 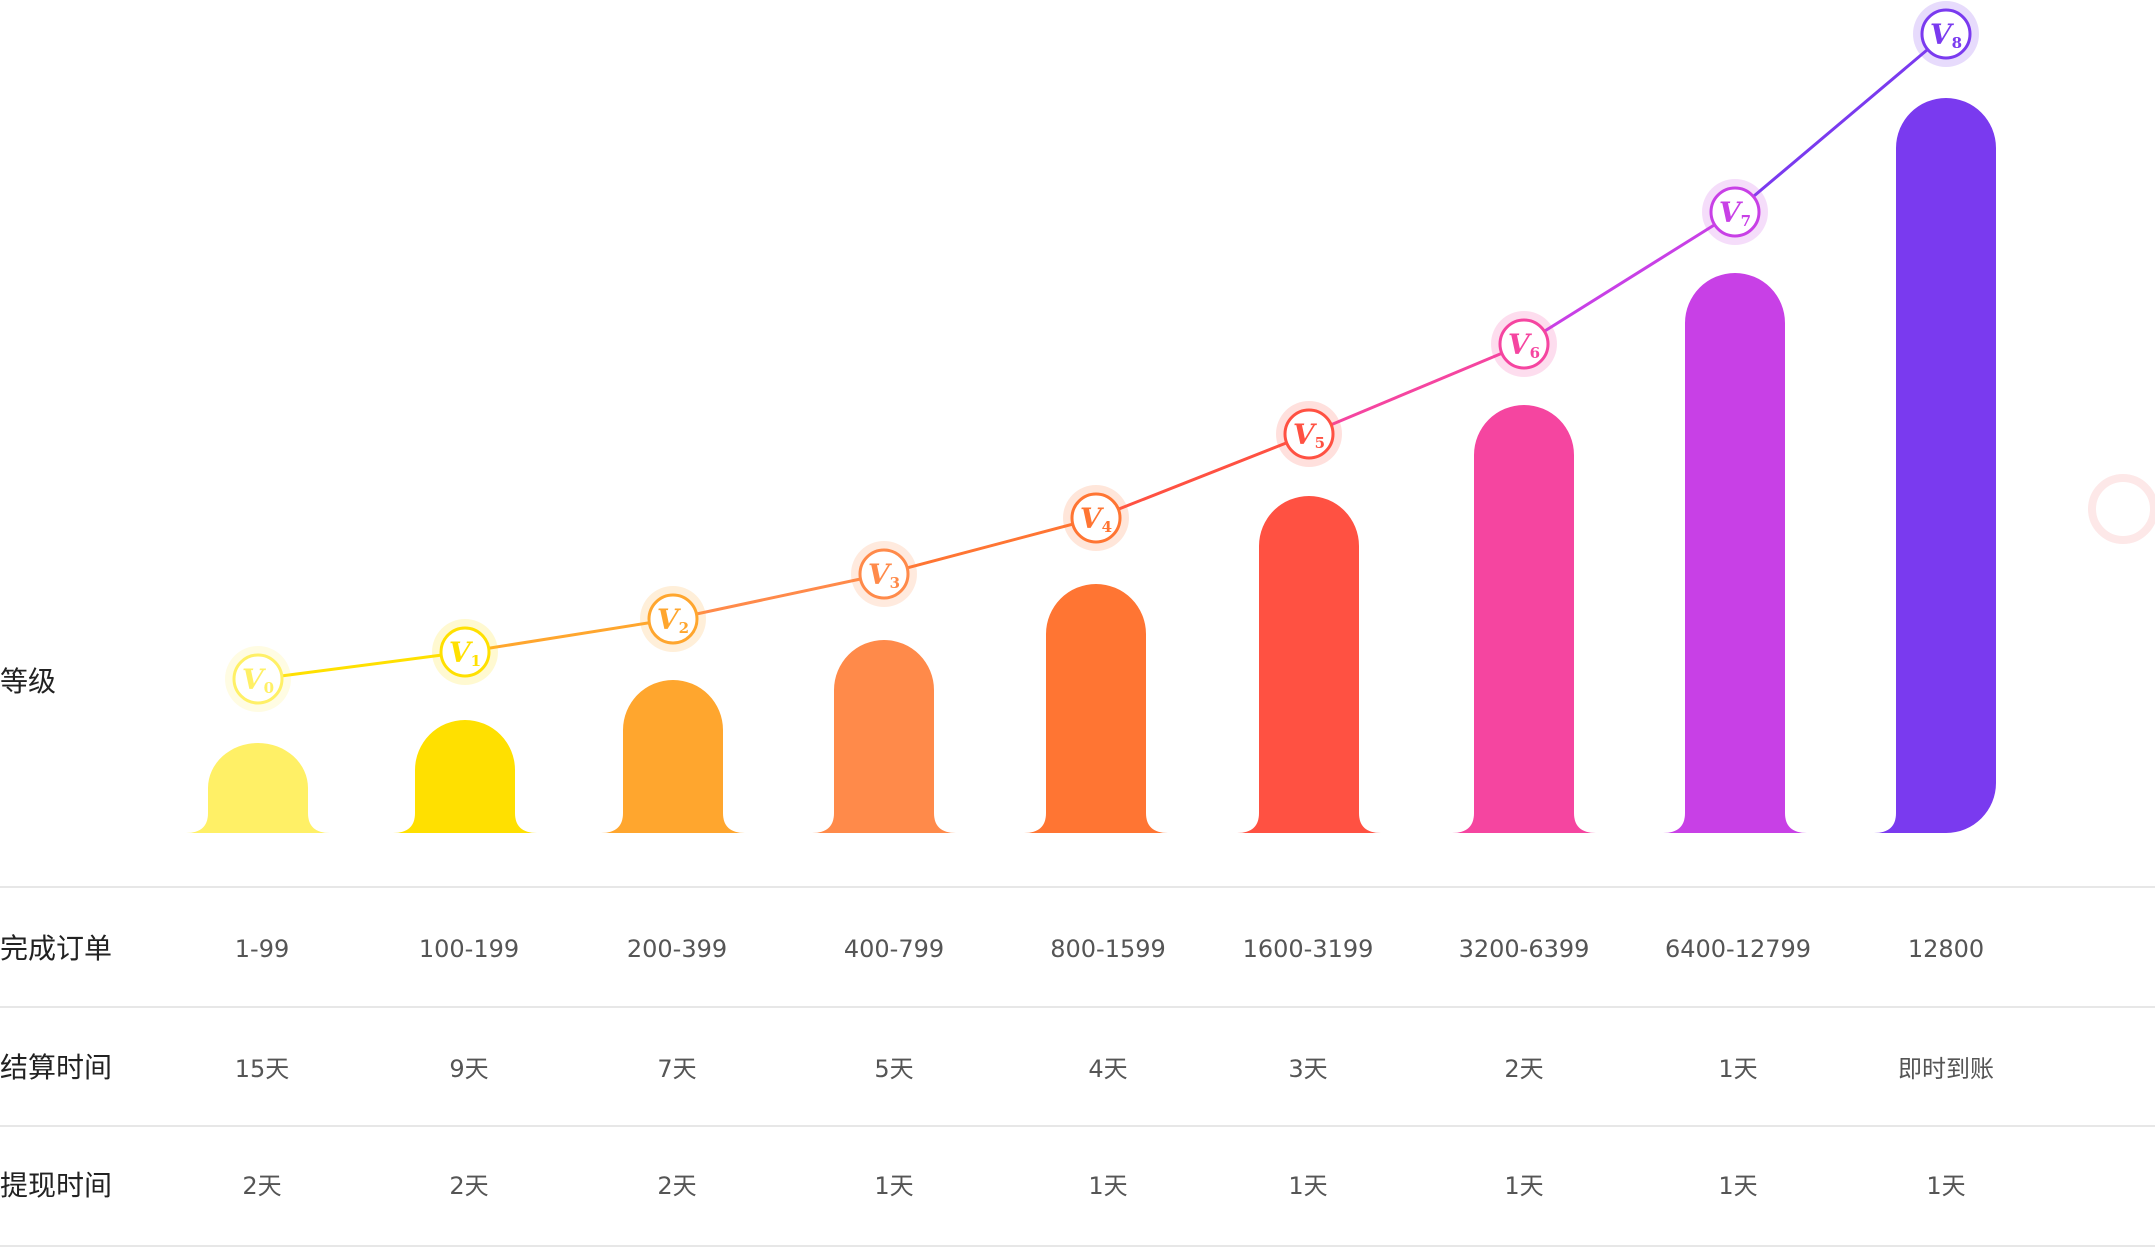 I want to click on level-tick-label: V4, so click(x=1096, y=519).